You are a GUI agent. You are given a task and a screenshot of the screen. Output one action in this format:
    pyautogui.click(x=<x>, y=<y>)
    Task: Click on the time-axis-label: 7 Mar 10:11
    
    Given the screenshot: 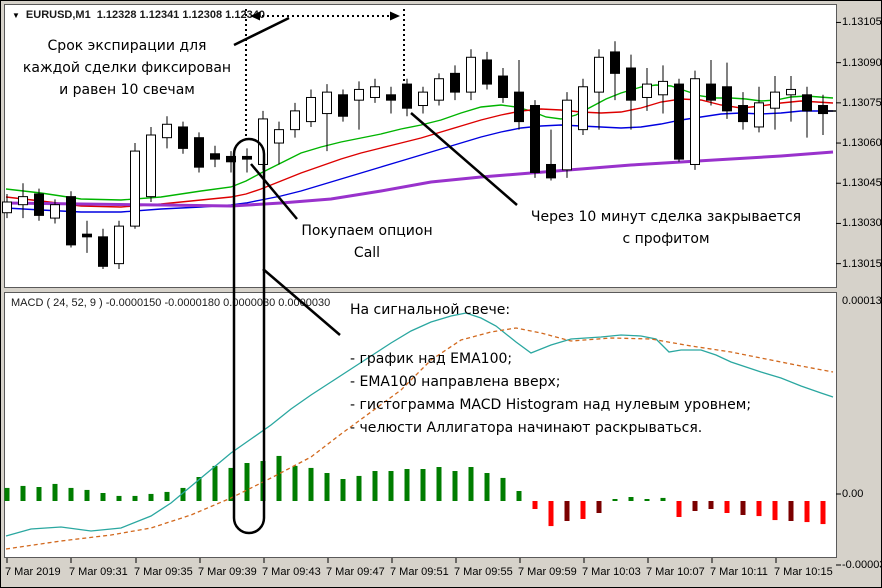 What is the action you would take?
    pyautogui.click(x=739, y=572)
    